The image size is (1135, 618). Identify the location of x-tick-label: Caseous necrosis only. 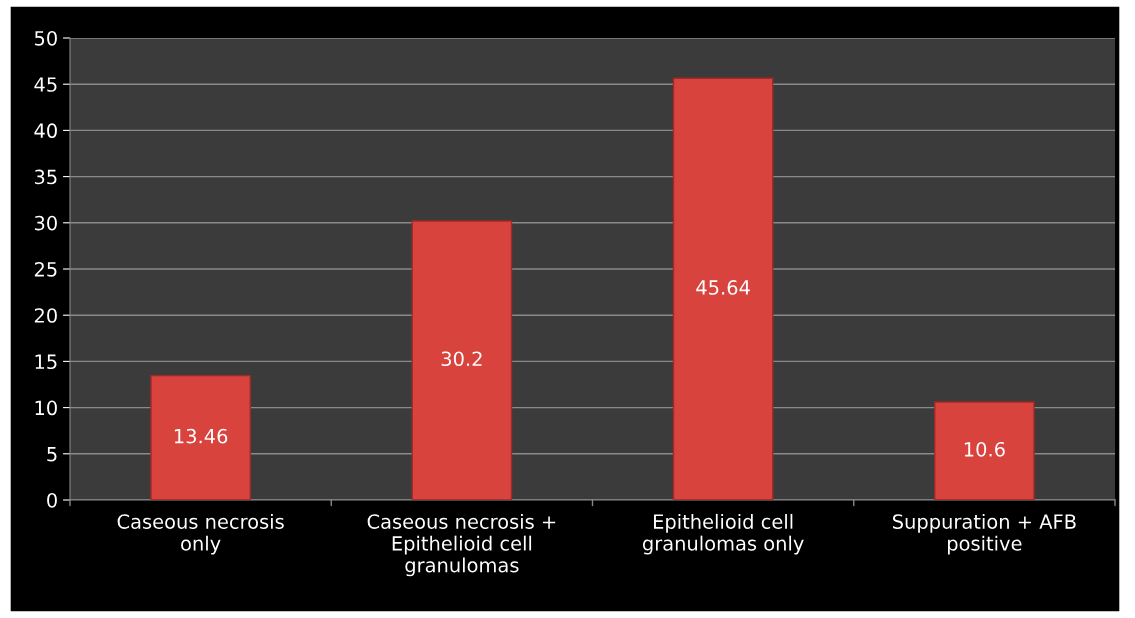
(200, 534).